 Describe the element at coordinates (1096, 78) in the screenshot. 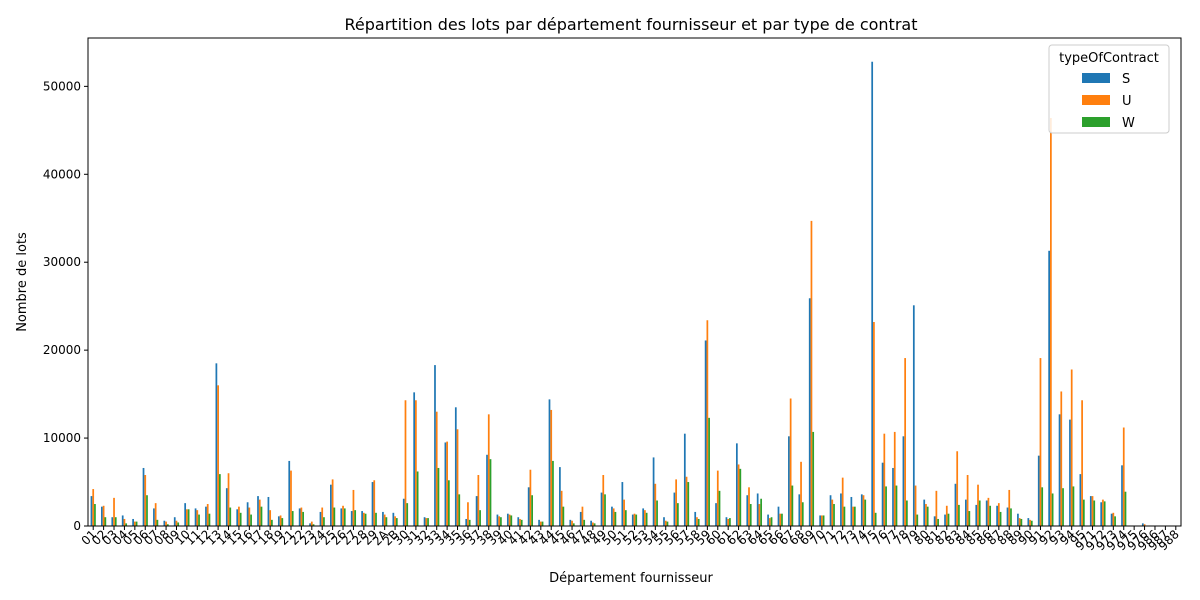

I see `legend-swatch-S` at that location.